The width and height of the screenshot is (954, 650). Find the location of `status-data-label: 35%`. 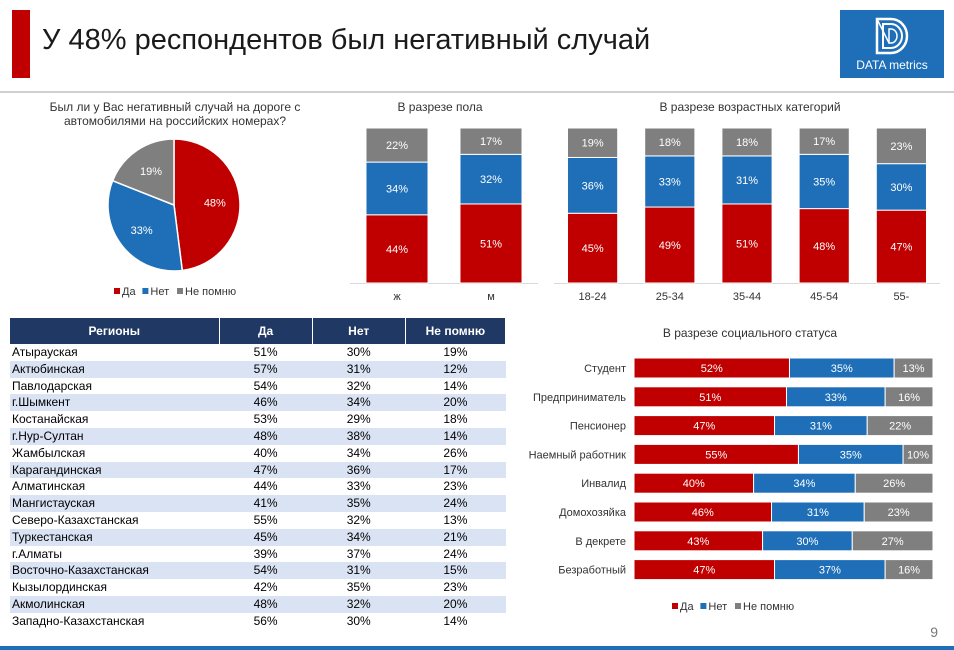

status-data-label: 35% is located at coordinates (842, 369).